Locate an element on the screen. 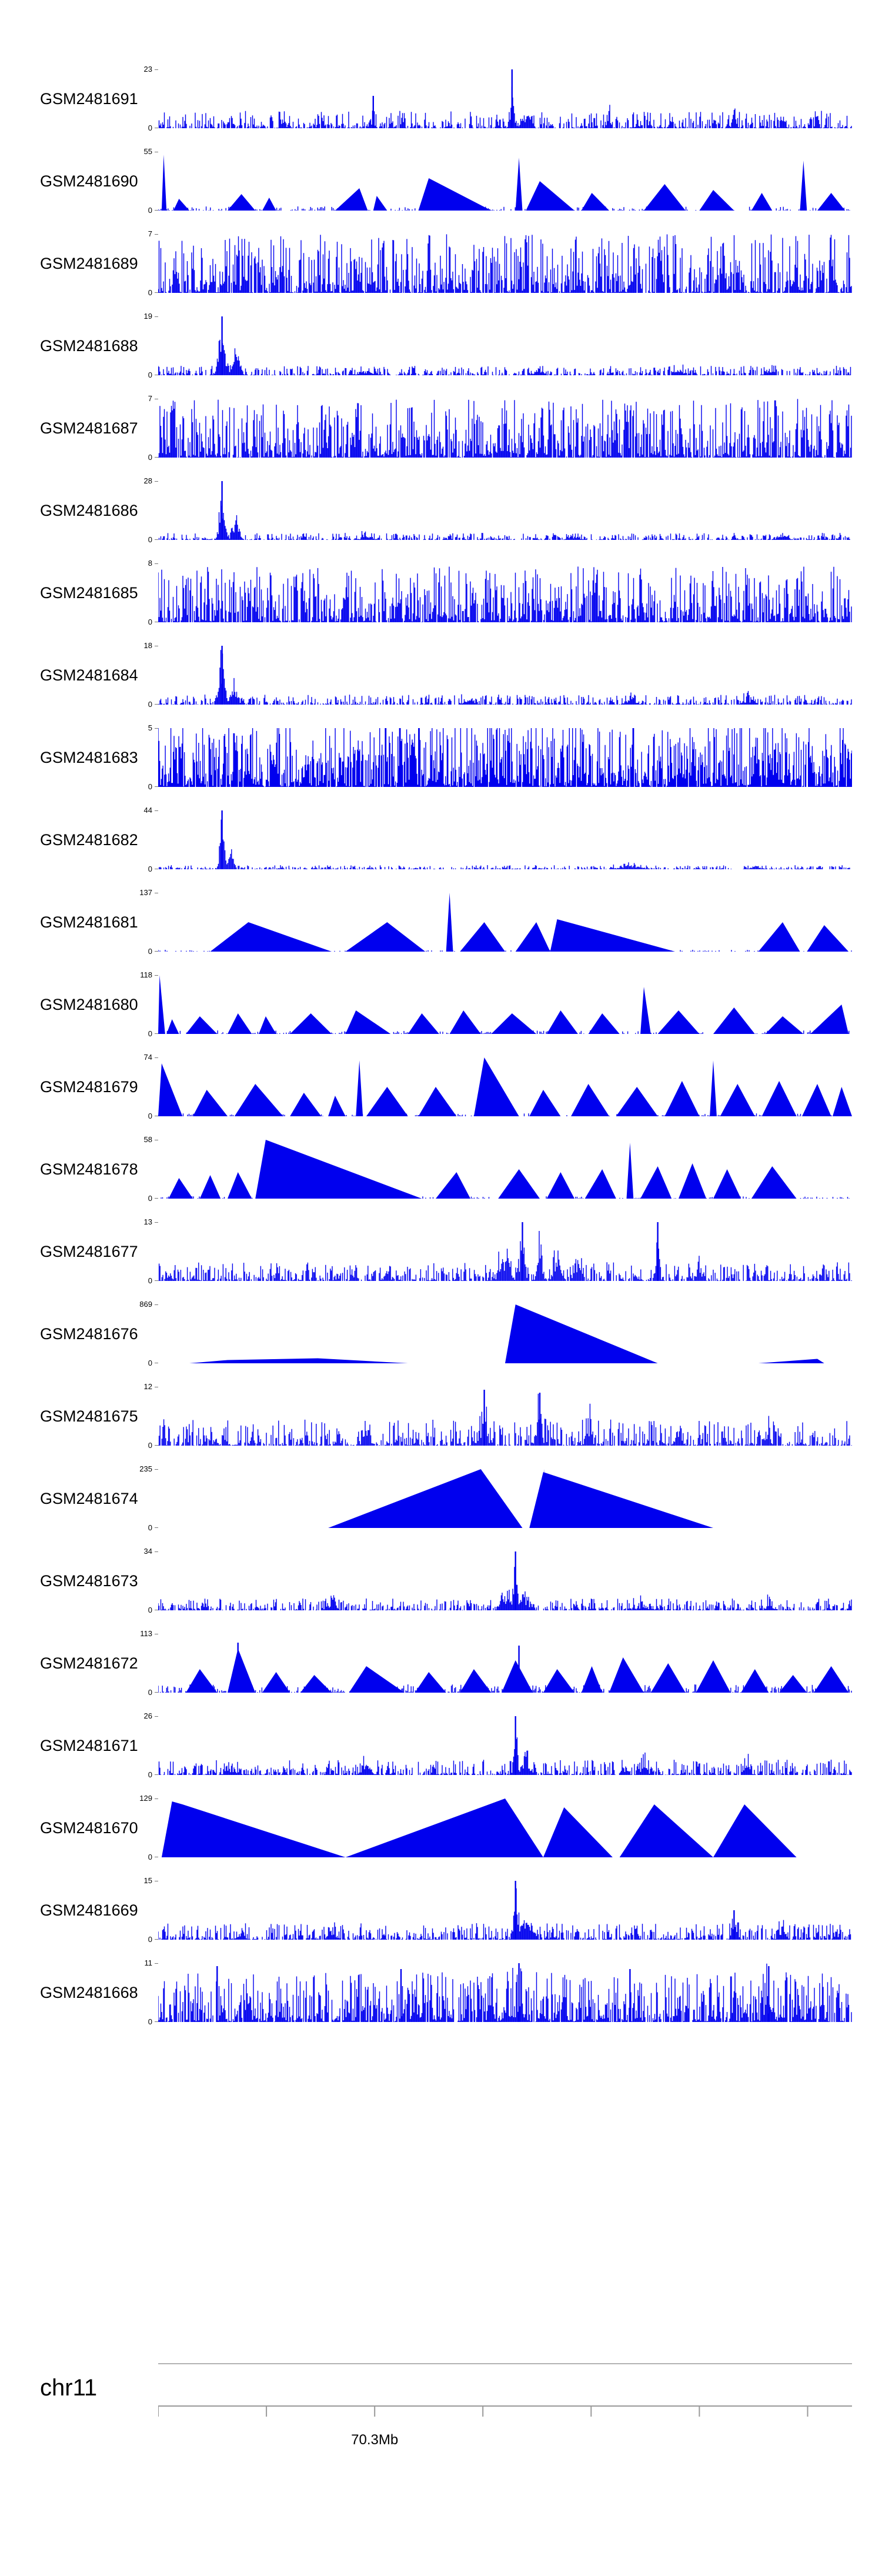 The image size is (882, 2576). track-row: GSM2481673 34 0 is located at coordinates (441, 1582).